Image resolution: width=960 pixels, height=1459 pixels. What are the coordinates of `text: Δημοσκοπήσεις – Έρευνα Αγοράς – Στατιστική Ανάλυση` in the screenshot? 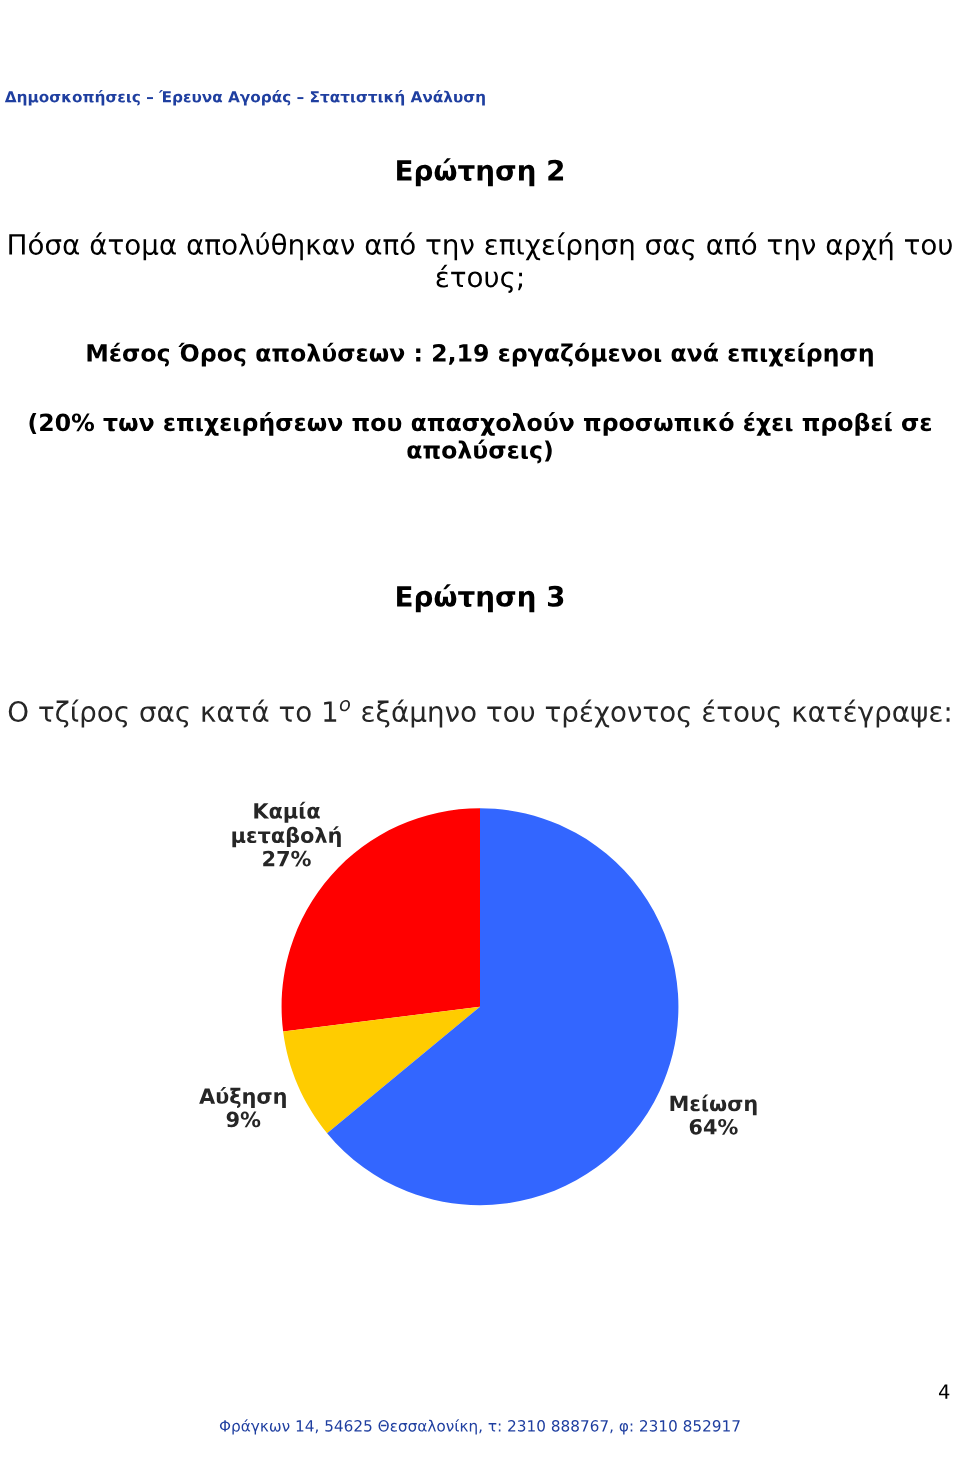 It's located at (244, 98).